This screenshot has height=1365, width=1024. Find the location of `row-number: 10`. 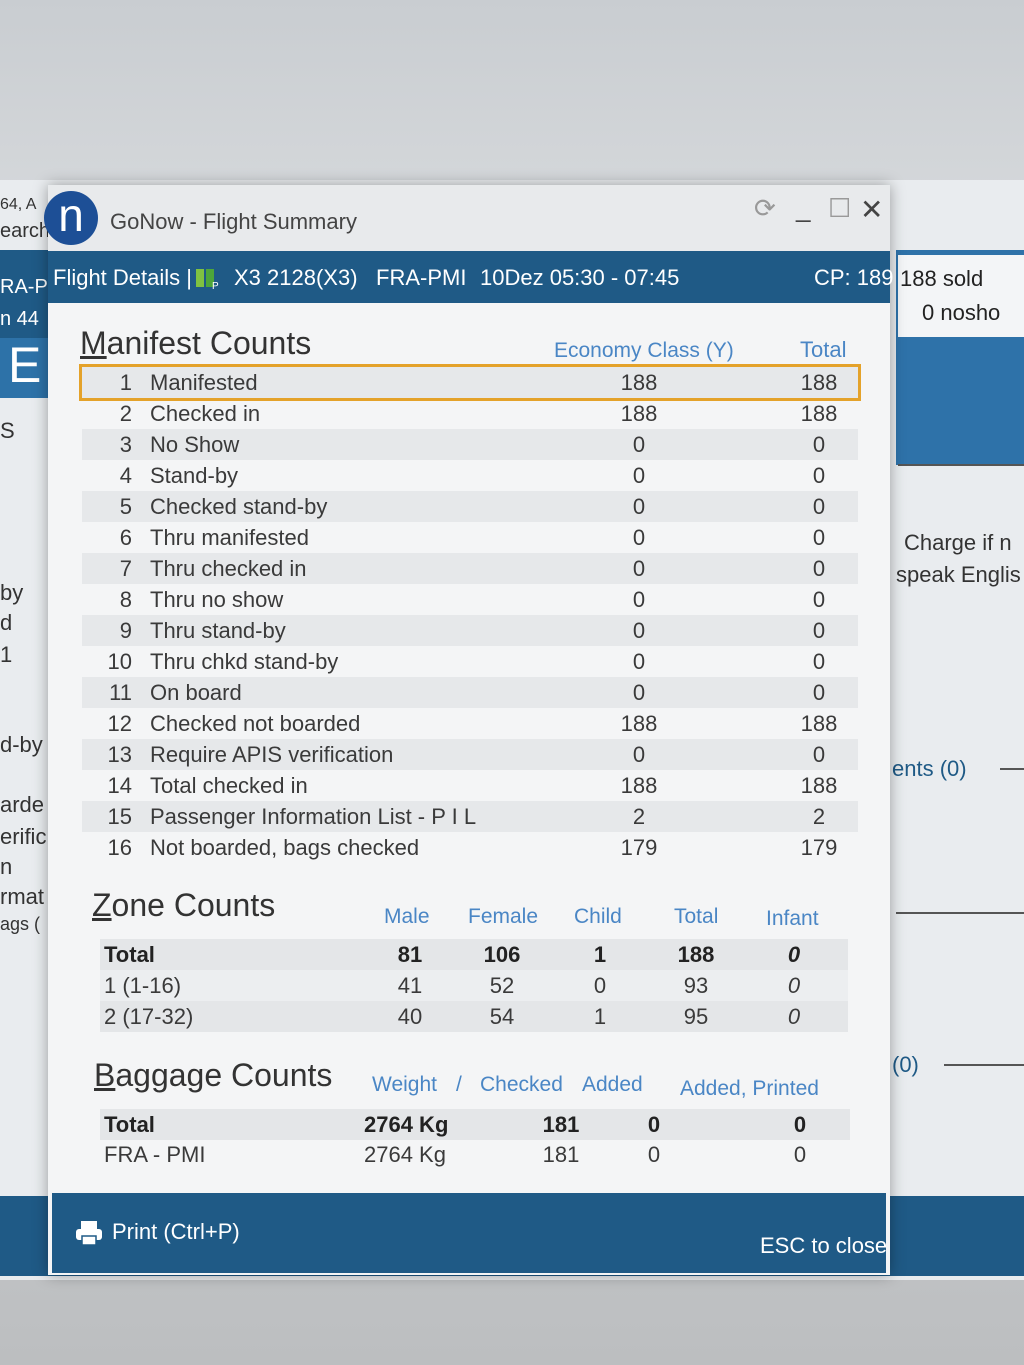

row-number: 10 is located at coordinates (119, 661).